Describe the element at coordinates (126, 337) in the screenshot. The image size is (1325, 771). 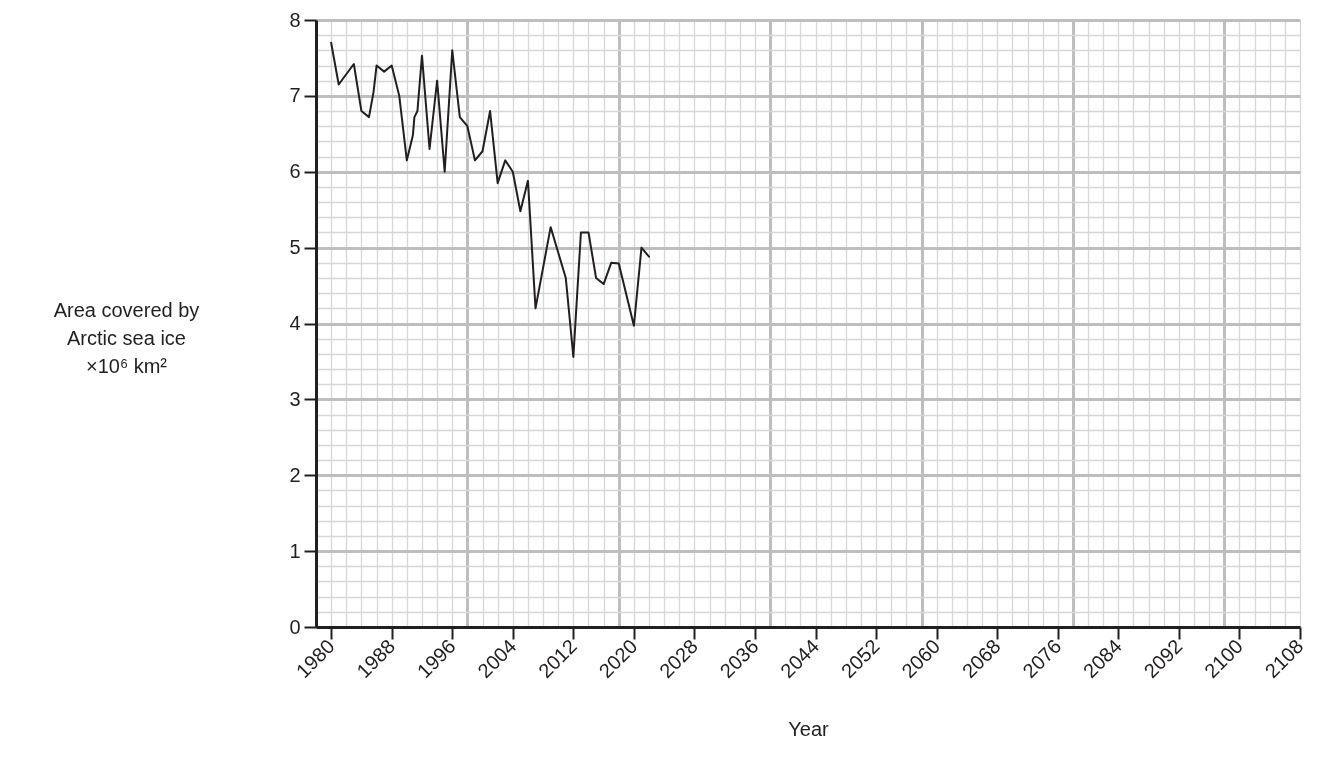
I see `y-axis-title: Area covered by Arctic sea ice ×10⁶ km²` at that location.